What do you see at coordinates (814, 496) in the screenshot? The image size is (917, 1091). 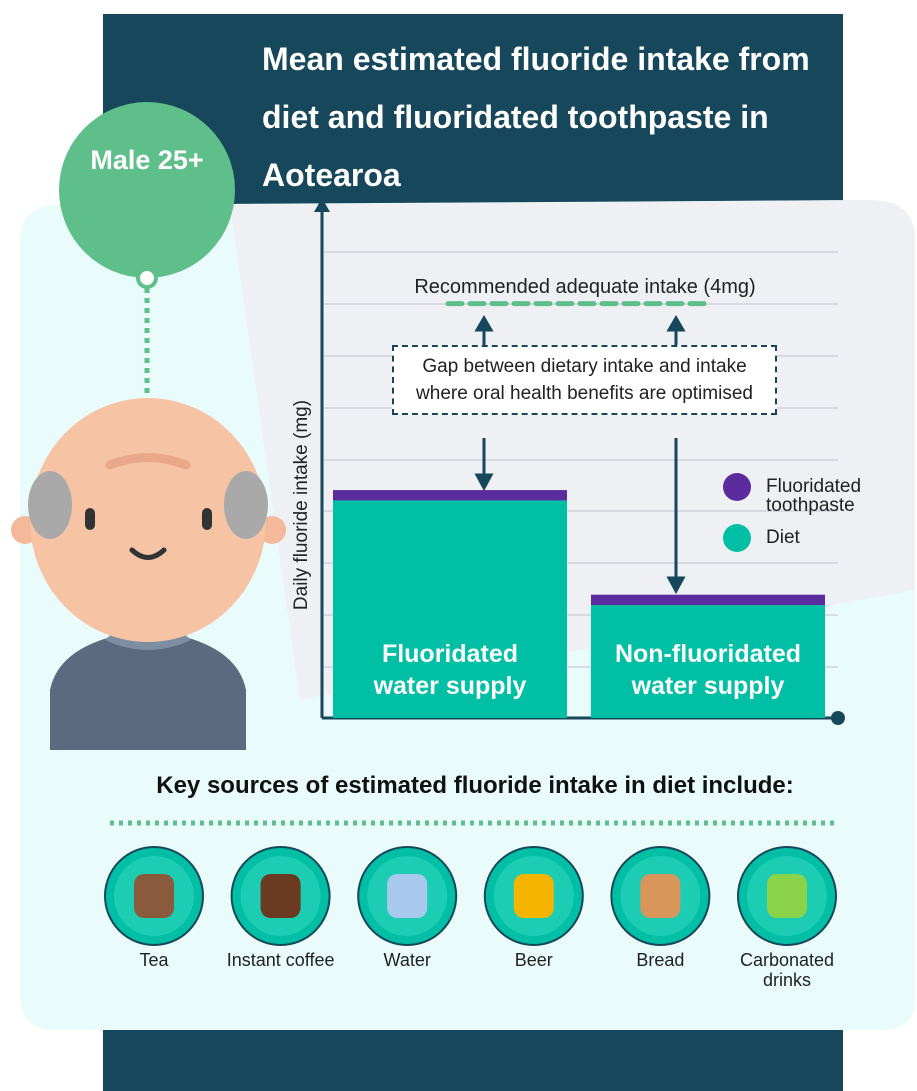 I see `legend-label: Fluoridated toothpaste` at bounding box center [814, 496].